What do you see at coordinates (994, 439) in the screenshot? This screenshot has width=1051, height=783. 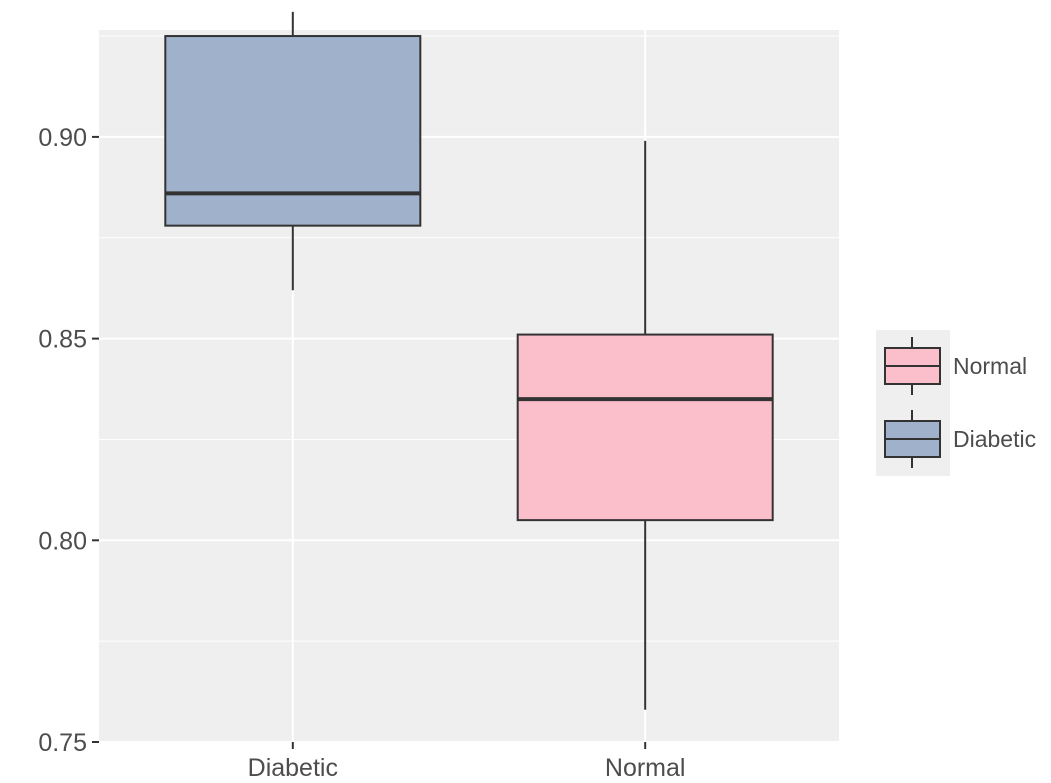 I see `legend-label: Diabetic` at bounding box center [994, 439].